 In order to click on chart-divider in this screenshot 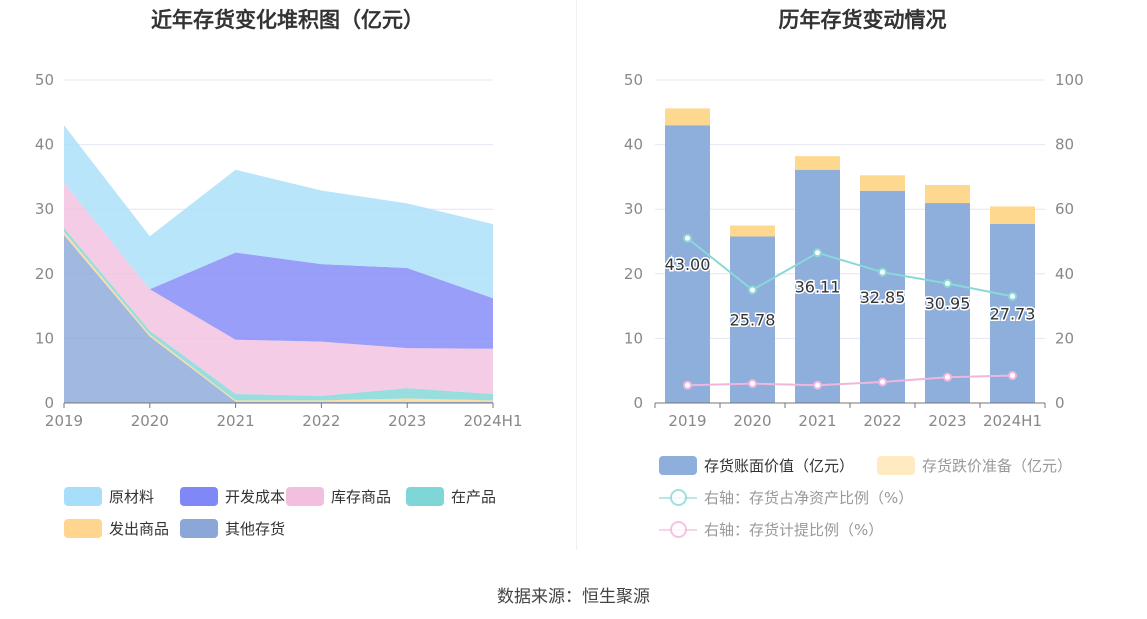, I will do `click(576, 275)`.